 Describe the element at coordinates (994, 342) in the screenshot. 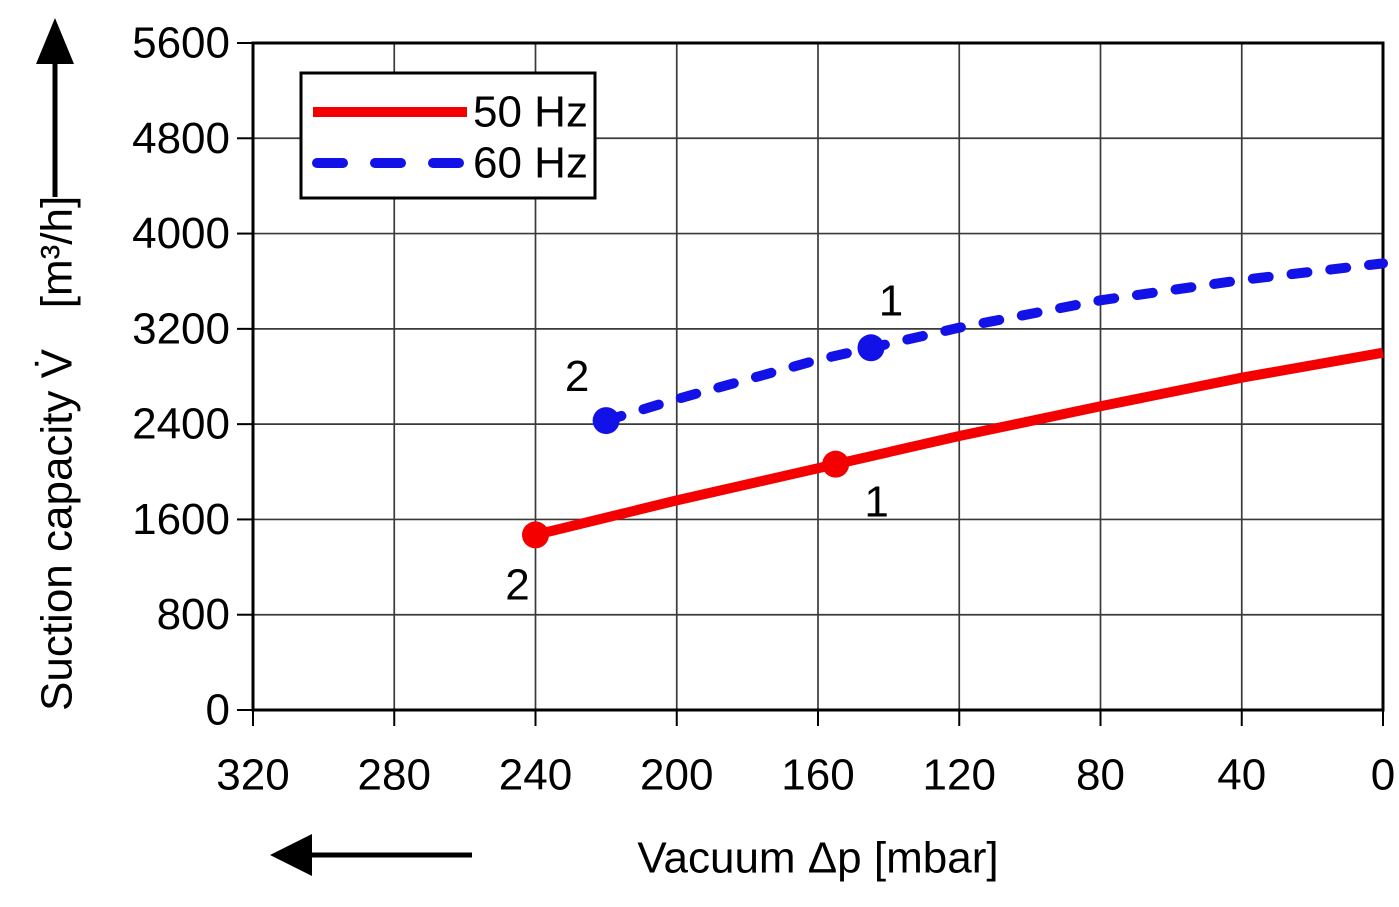

I see `series-line-60-hz` at that location.